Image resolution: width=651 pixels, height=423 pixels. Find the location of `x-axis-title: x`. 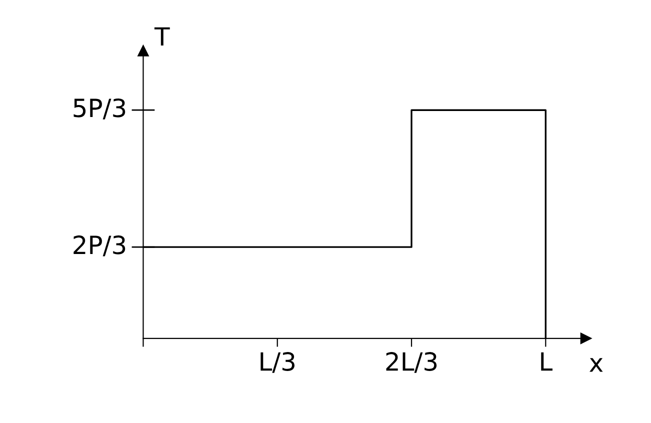

x-axis-title: x is located at coordinates (596, 365).